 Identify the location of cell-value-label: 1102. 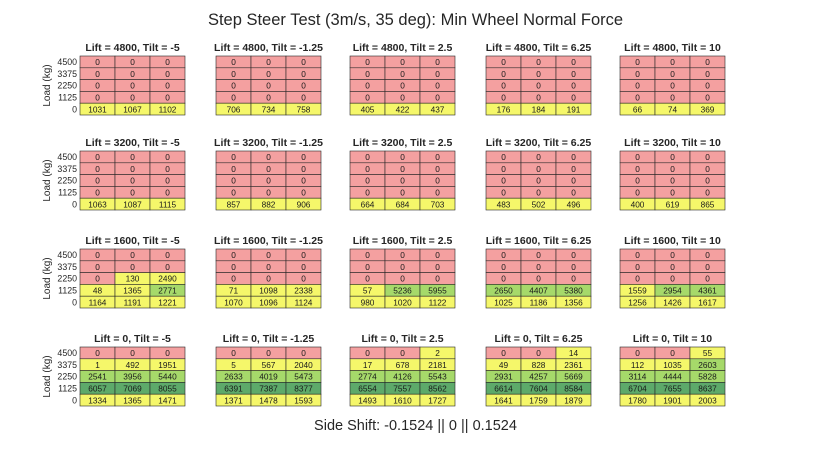
(168, 109).